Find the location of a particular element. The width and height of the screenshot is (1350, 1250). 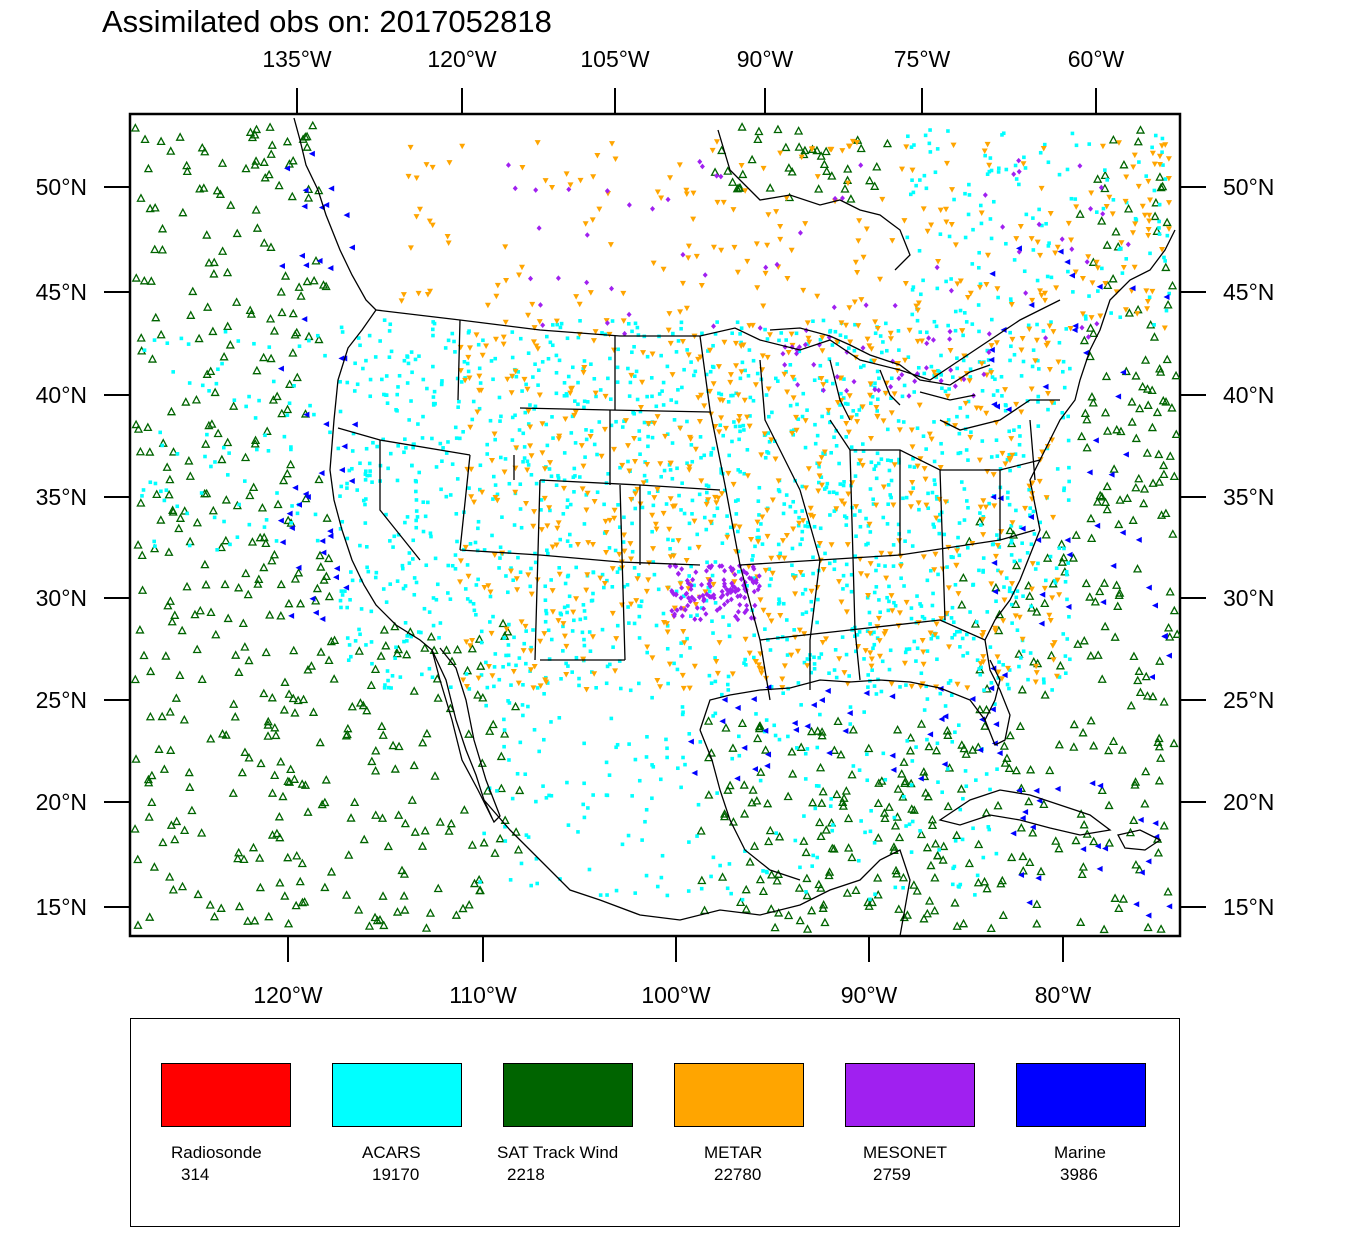

top-lon-label: 75°W is located at coordinates (922, 59).